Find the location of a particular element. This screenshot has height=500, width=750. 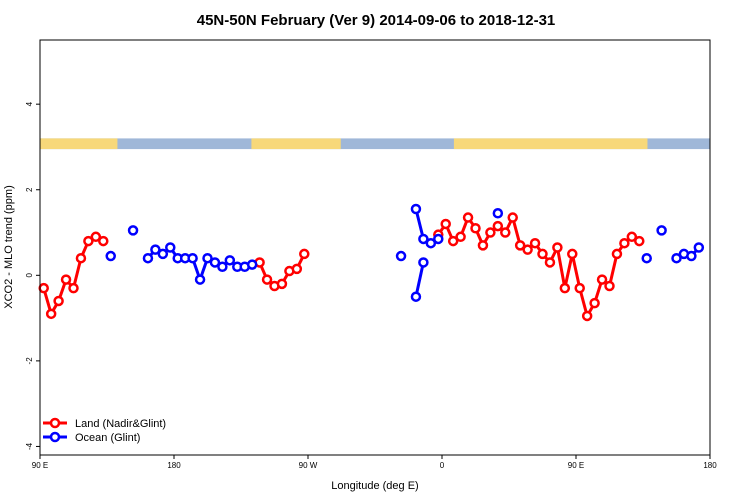

y-axis-label: XCO2 - MLO trend (ppm) is located at coordinates (9, 246).